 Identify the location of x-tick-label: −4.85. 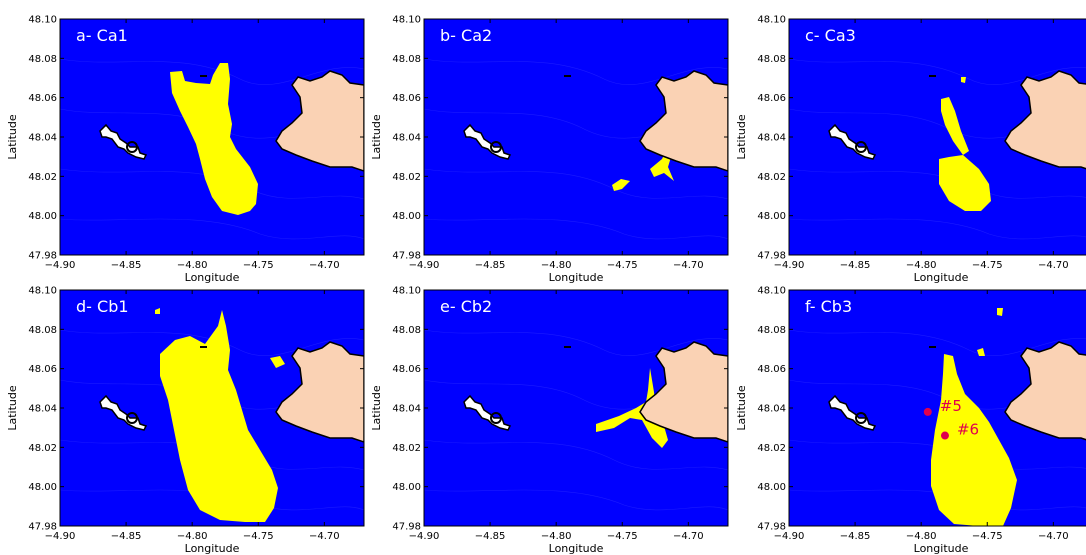
(126, 536).